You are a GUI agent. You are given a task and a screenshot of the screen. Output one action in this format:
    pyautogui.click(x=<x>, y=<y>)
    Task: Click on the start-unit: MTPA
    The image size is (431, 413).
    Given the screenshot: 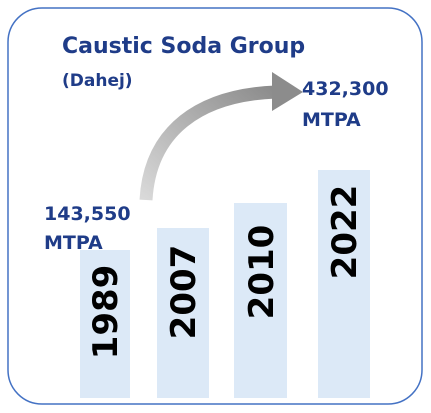 What is the action you would take?
    pyautogui.click(x=73, y=243)
    